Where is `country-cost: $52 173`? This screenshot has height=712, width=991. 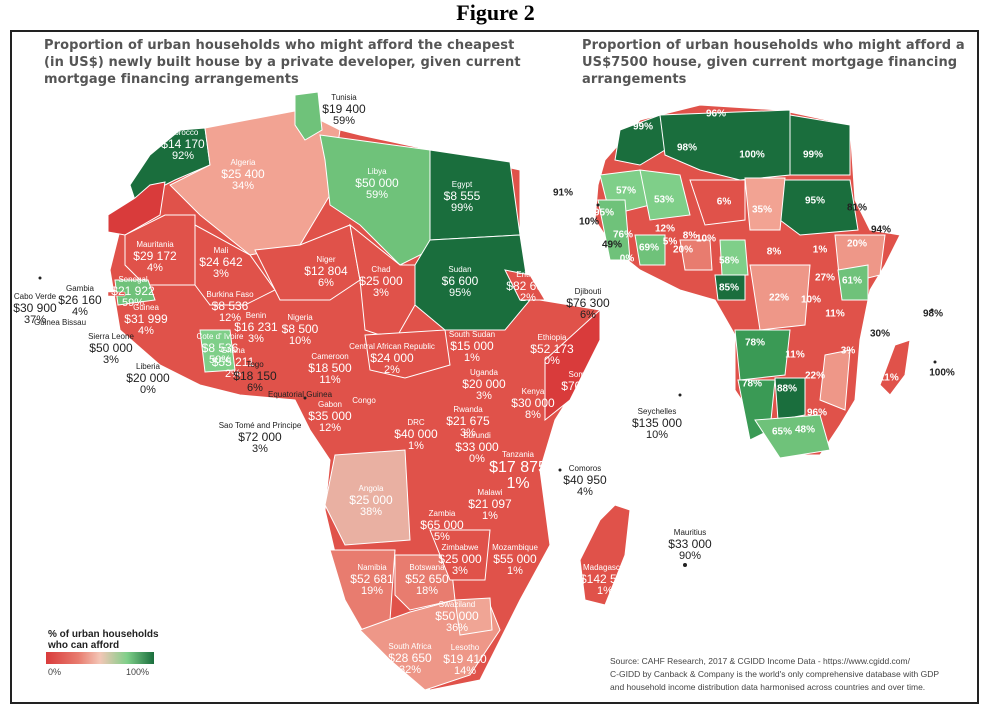
country-cost: $52 173 is located at coordinates (552, 349).